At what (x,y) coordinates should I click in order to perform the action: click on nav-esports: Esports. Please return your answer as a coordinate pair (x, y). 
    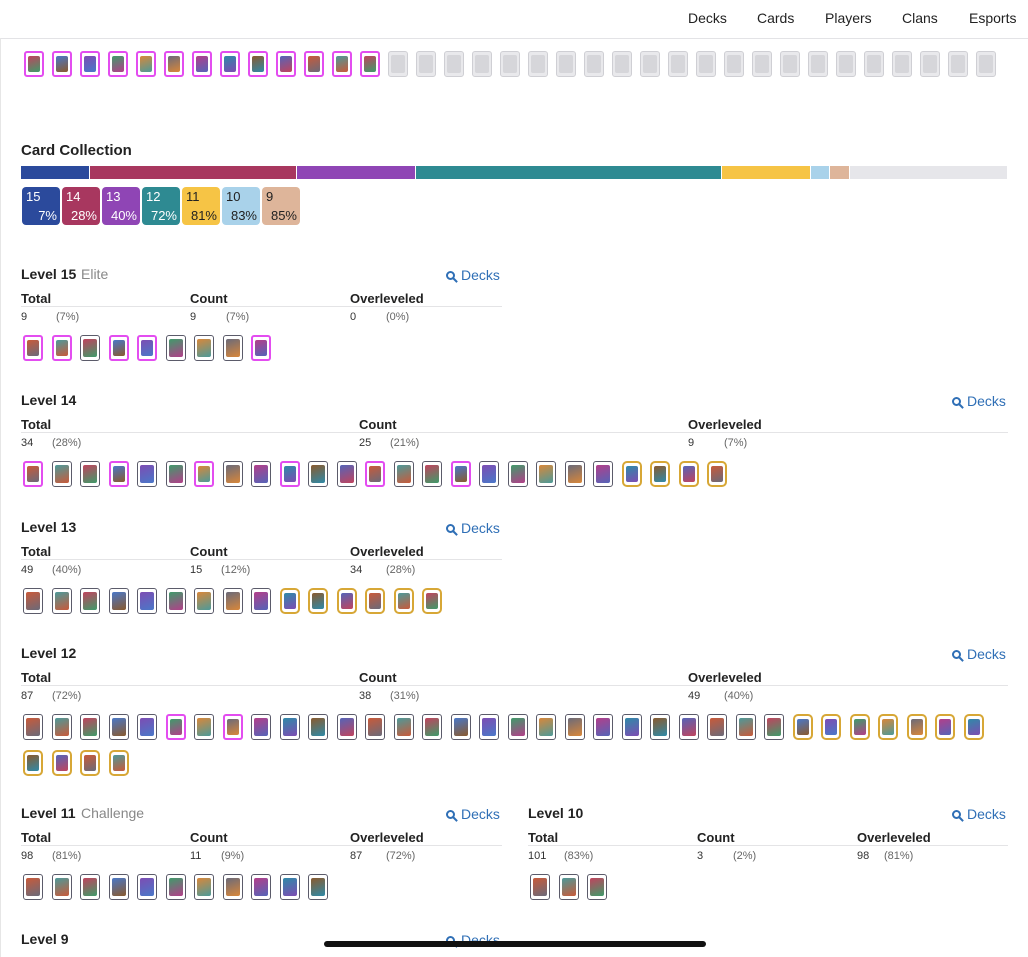
    Looking at the image, I should click on (993, 18).